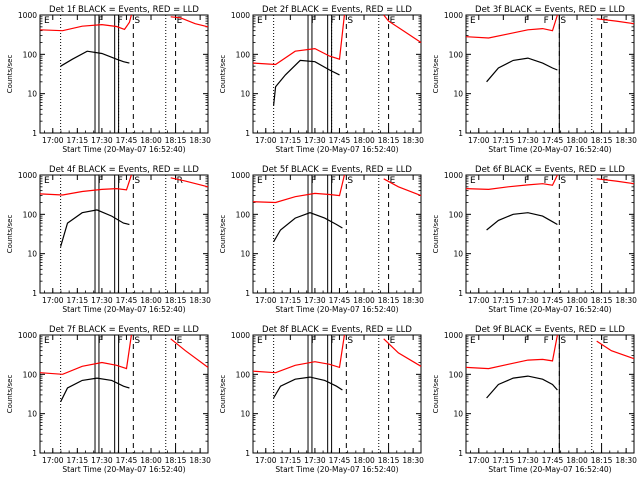 The image size is (640, 480). What do you see at coordinates (550, 170) in the screenshot?
I see `chart-title: Det 6f BLACK = Events, RED = LLD` at bounding box center [550, 170].